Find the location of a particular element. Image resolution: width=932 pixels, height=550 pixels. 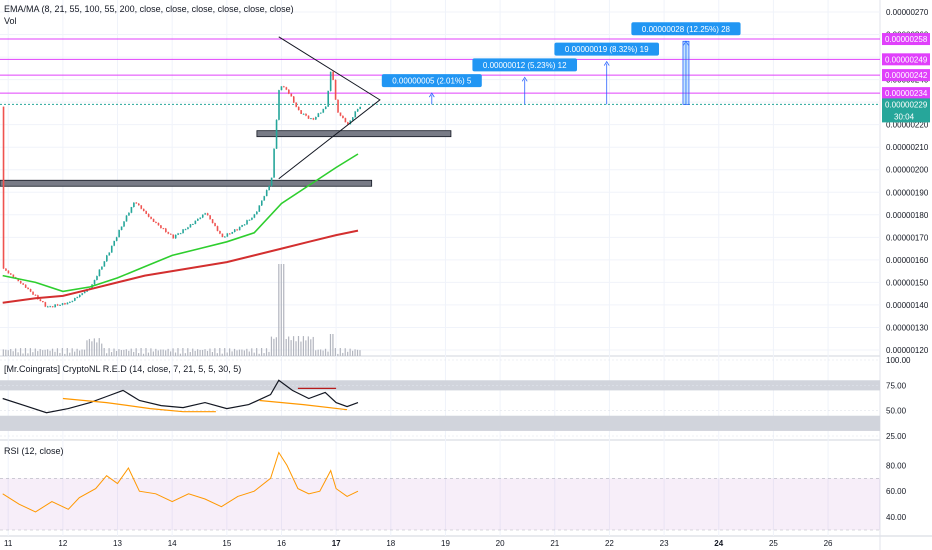

x-tick-label: 14 is located at coordinates (172, 543).